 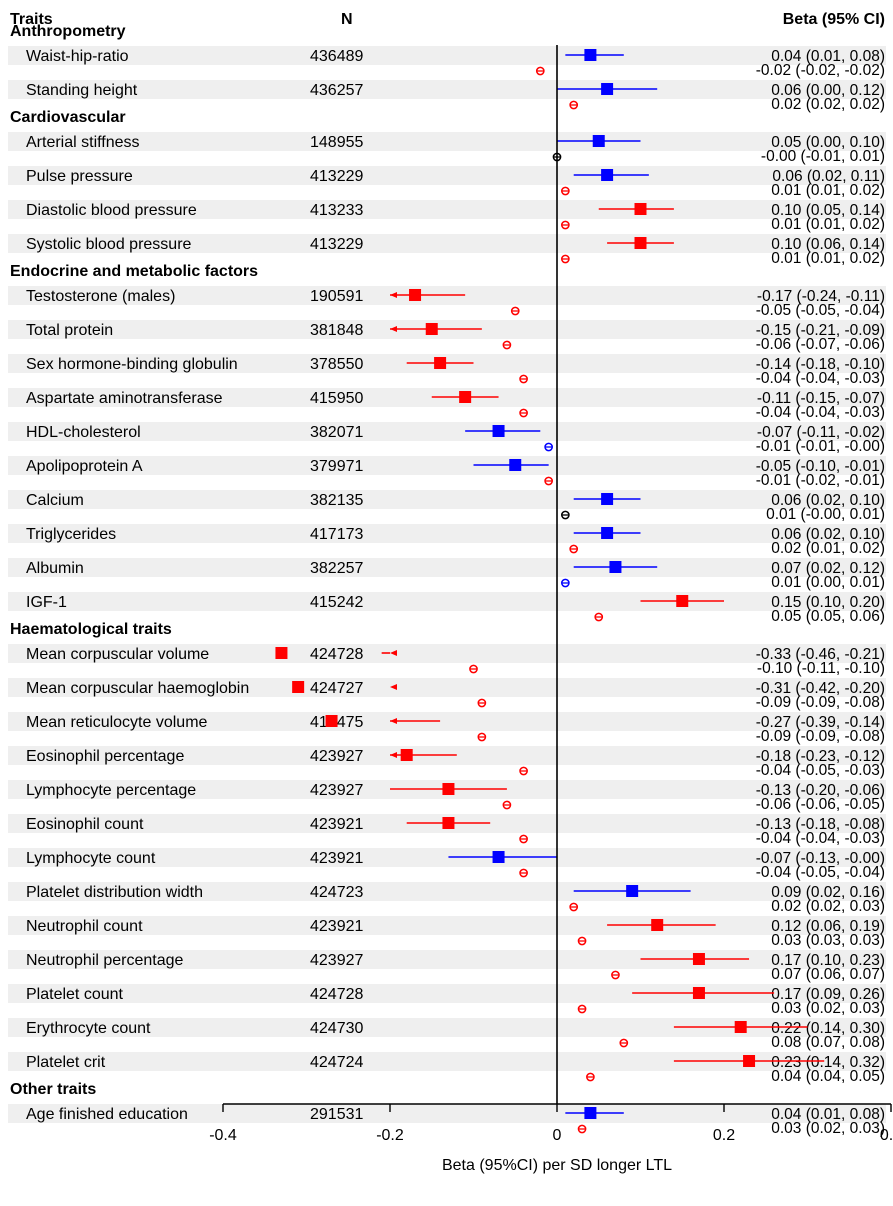 I want to click on beta-ci-label-alt: 0.08 (0.07, 0.08), so click(x=828, y=1042).